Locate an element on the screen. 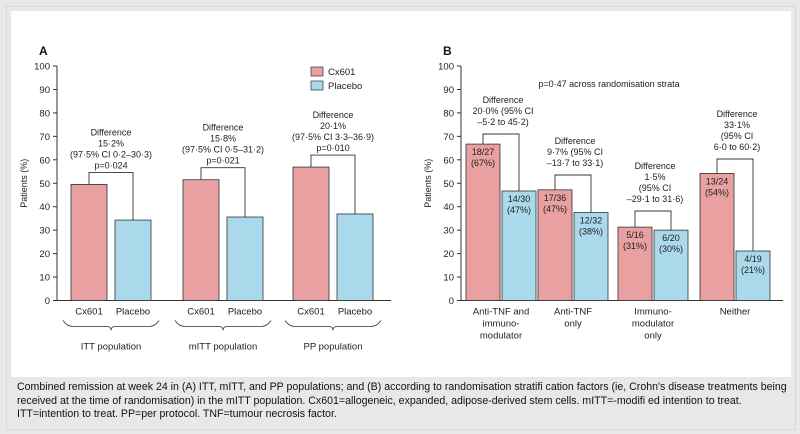 The height and width of the screenshot is (434, 800). panel-label-b: B is located at coordinates (447, 51).